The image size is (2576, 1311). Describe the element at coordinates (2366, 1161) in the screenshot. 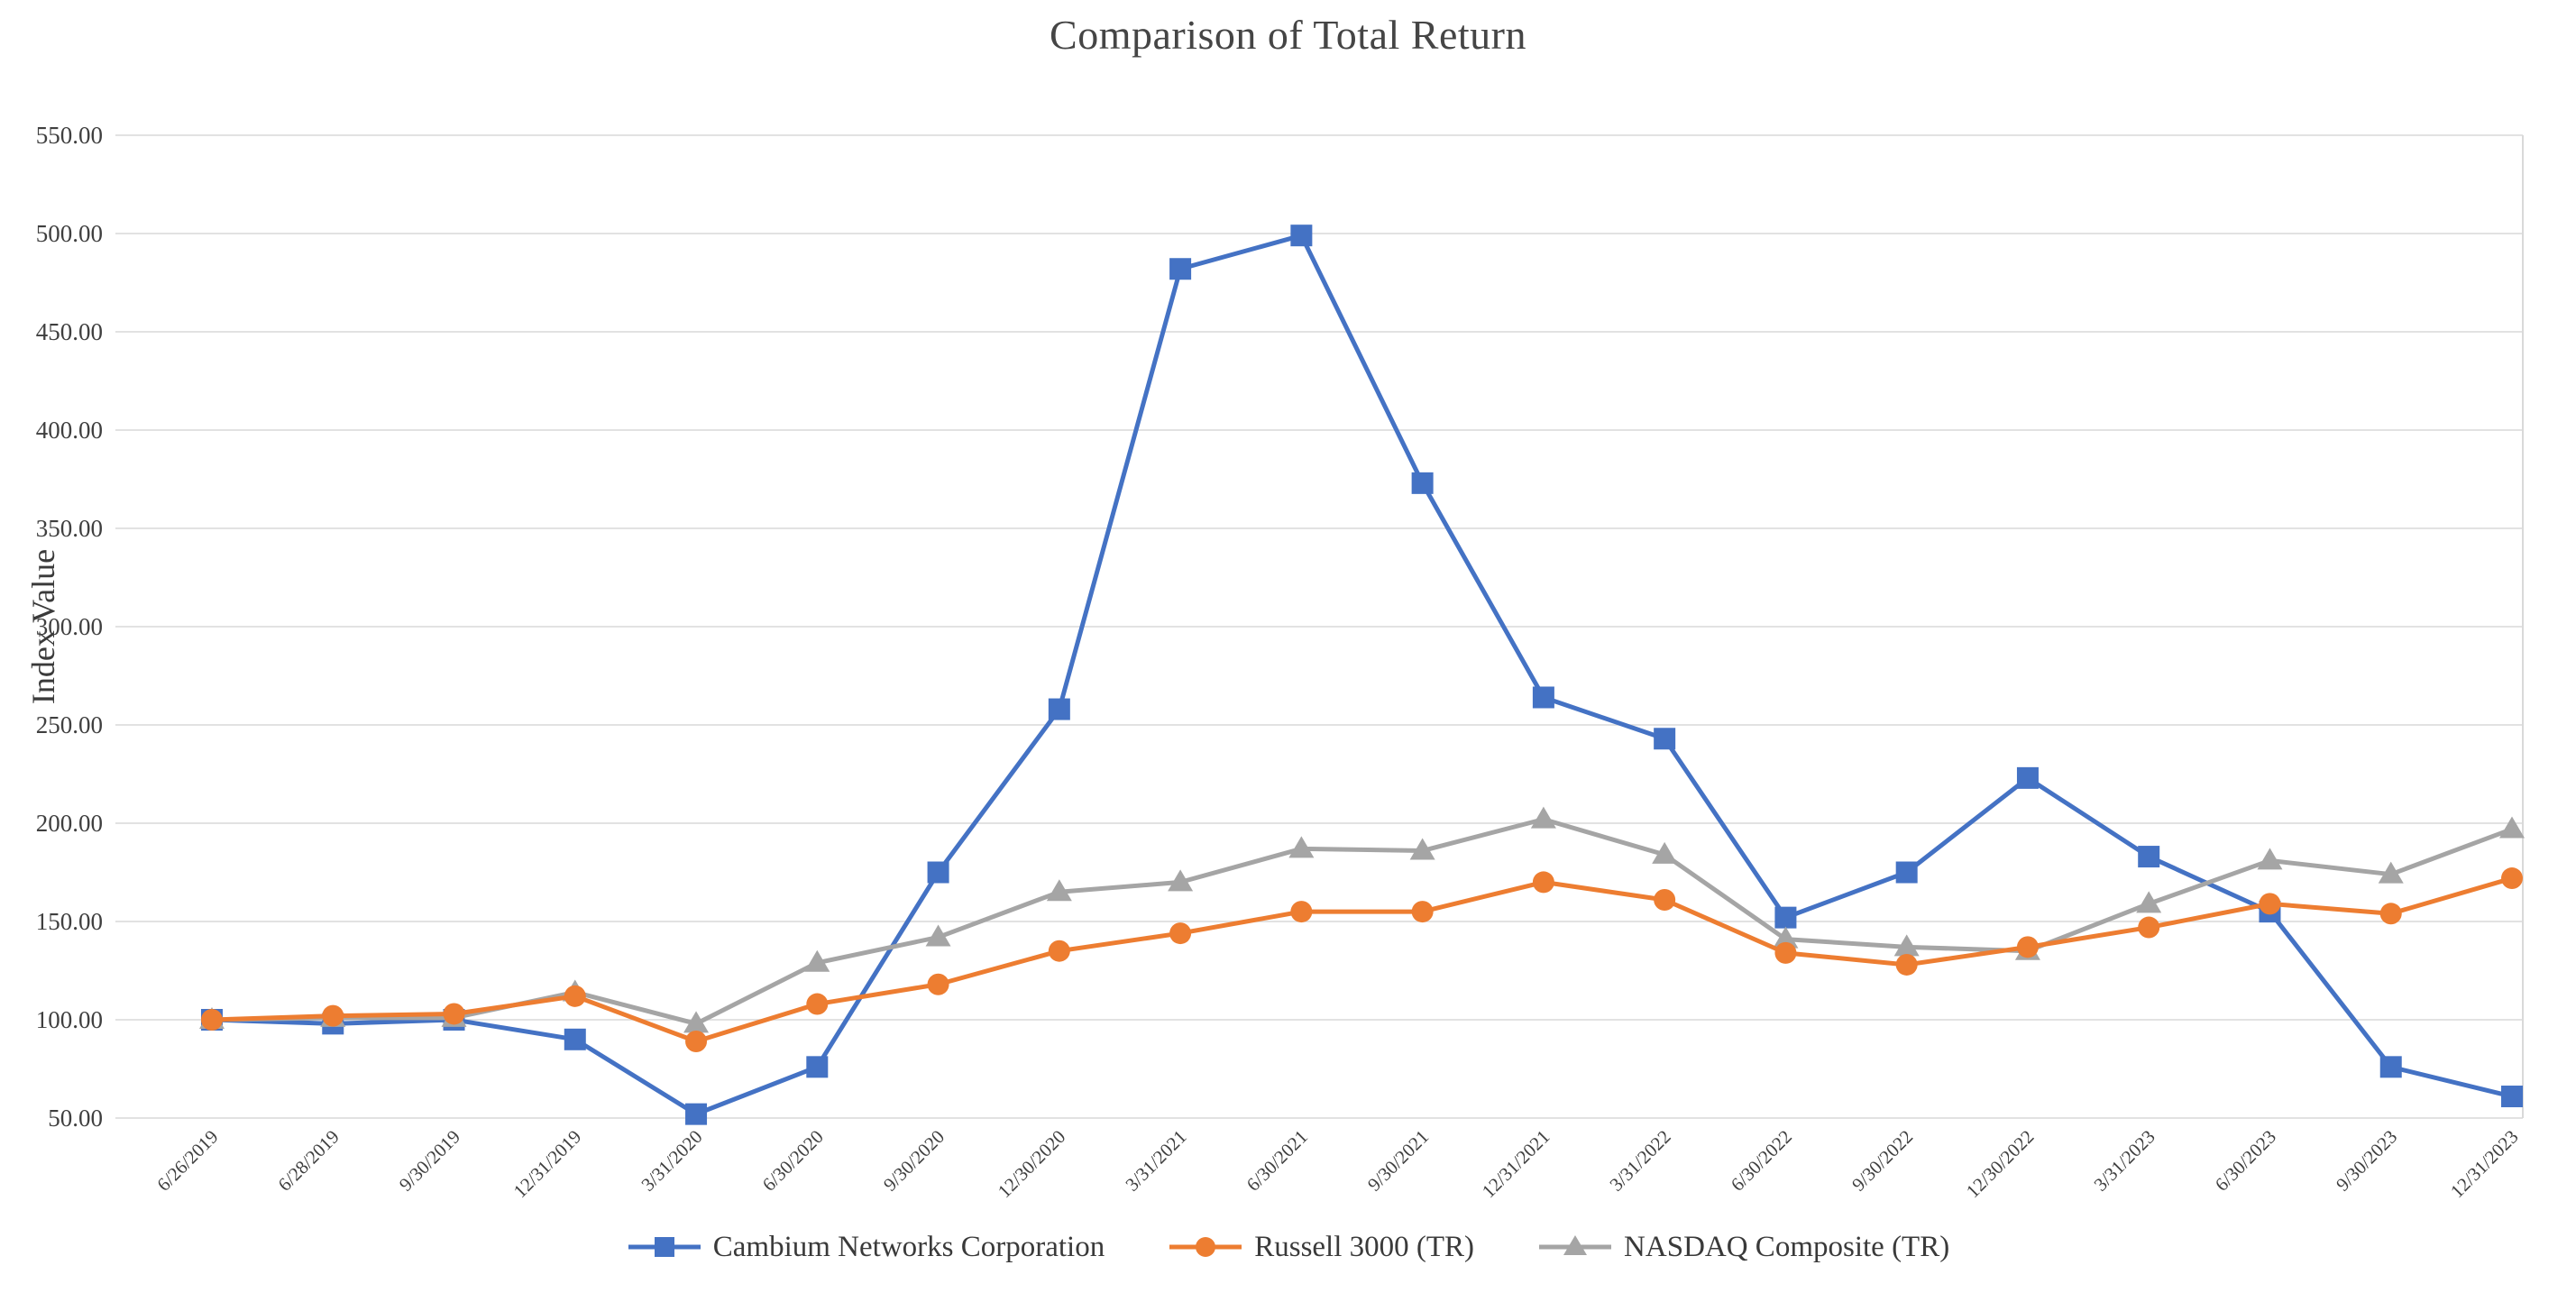

I see `x-tick-label: 9/30/2023` at that location.